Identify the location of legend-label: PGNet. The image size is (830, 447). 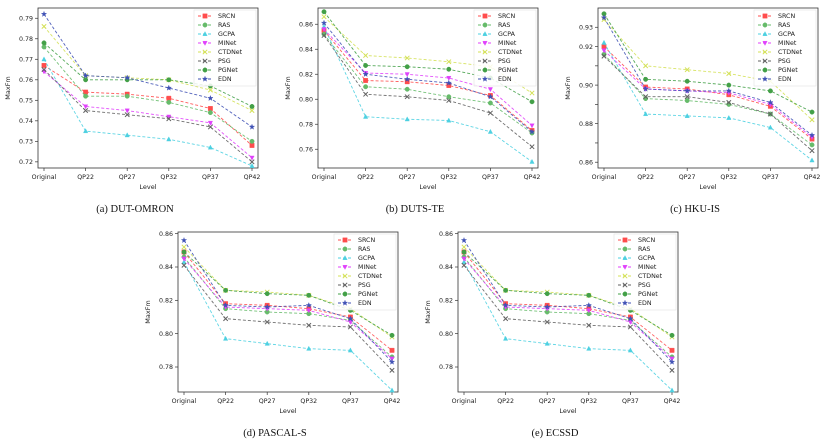
(228, 70).